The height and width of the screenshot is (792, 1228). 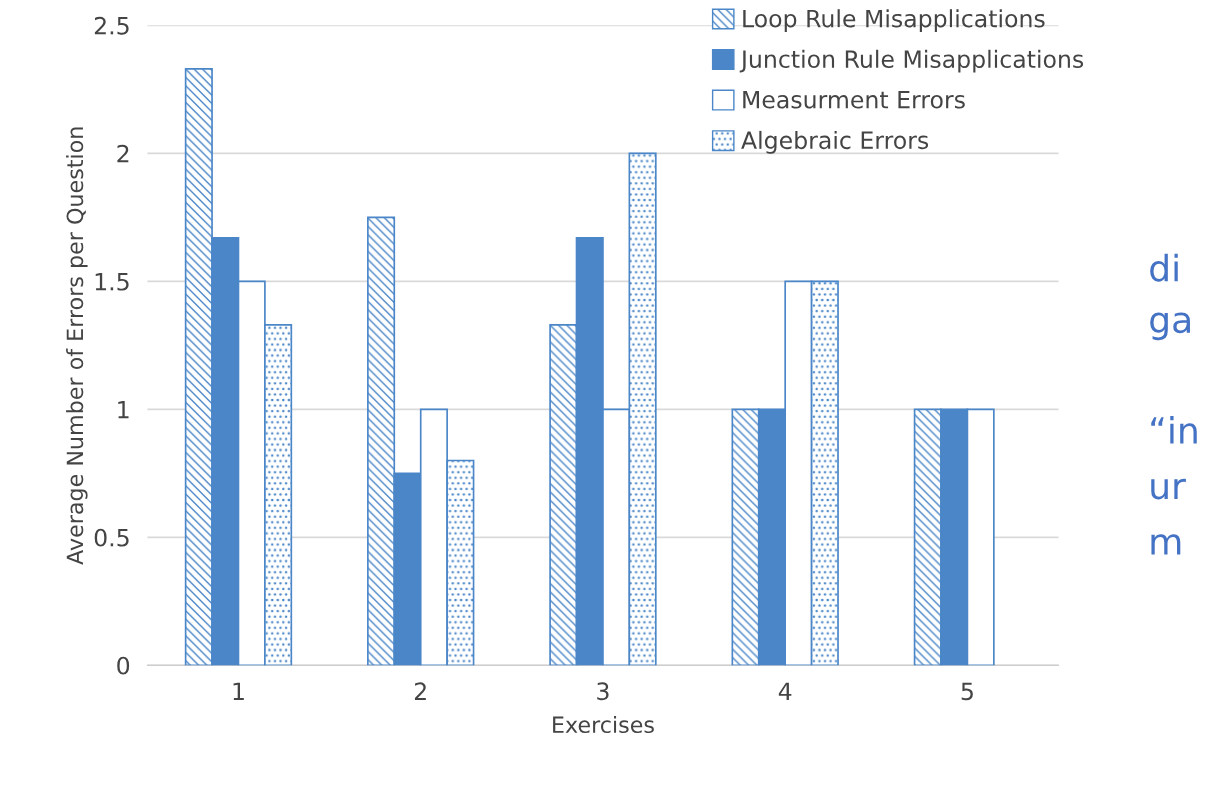 What do you see at coordinates (854, 100) in the screenshot?
I see `legend-label: Measurment Errors` at bounding box center [854, 100].